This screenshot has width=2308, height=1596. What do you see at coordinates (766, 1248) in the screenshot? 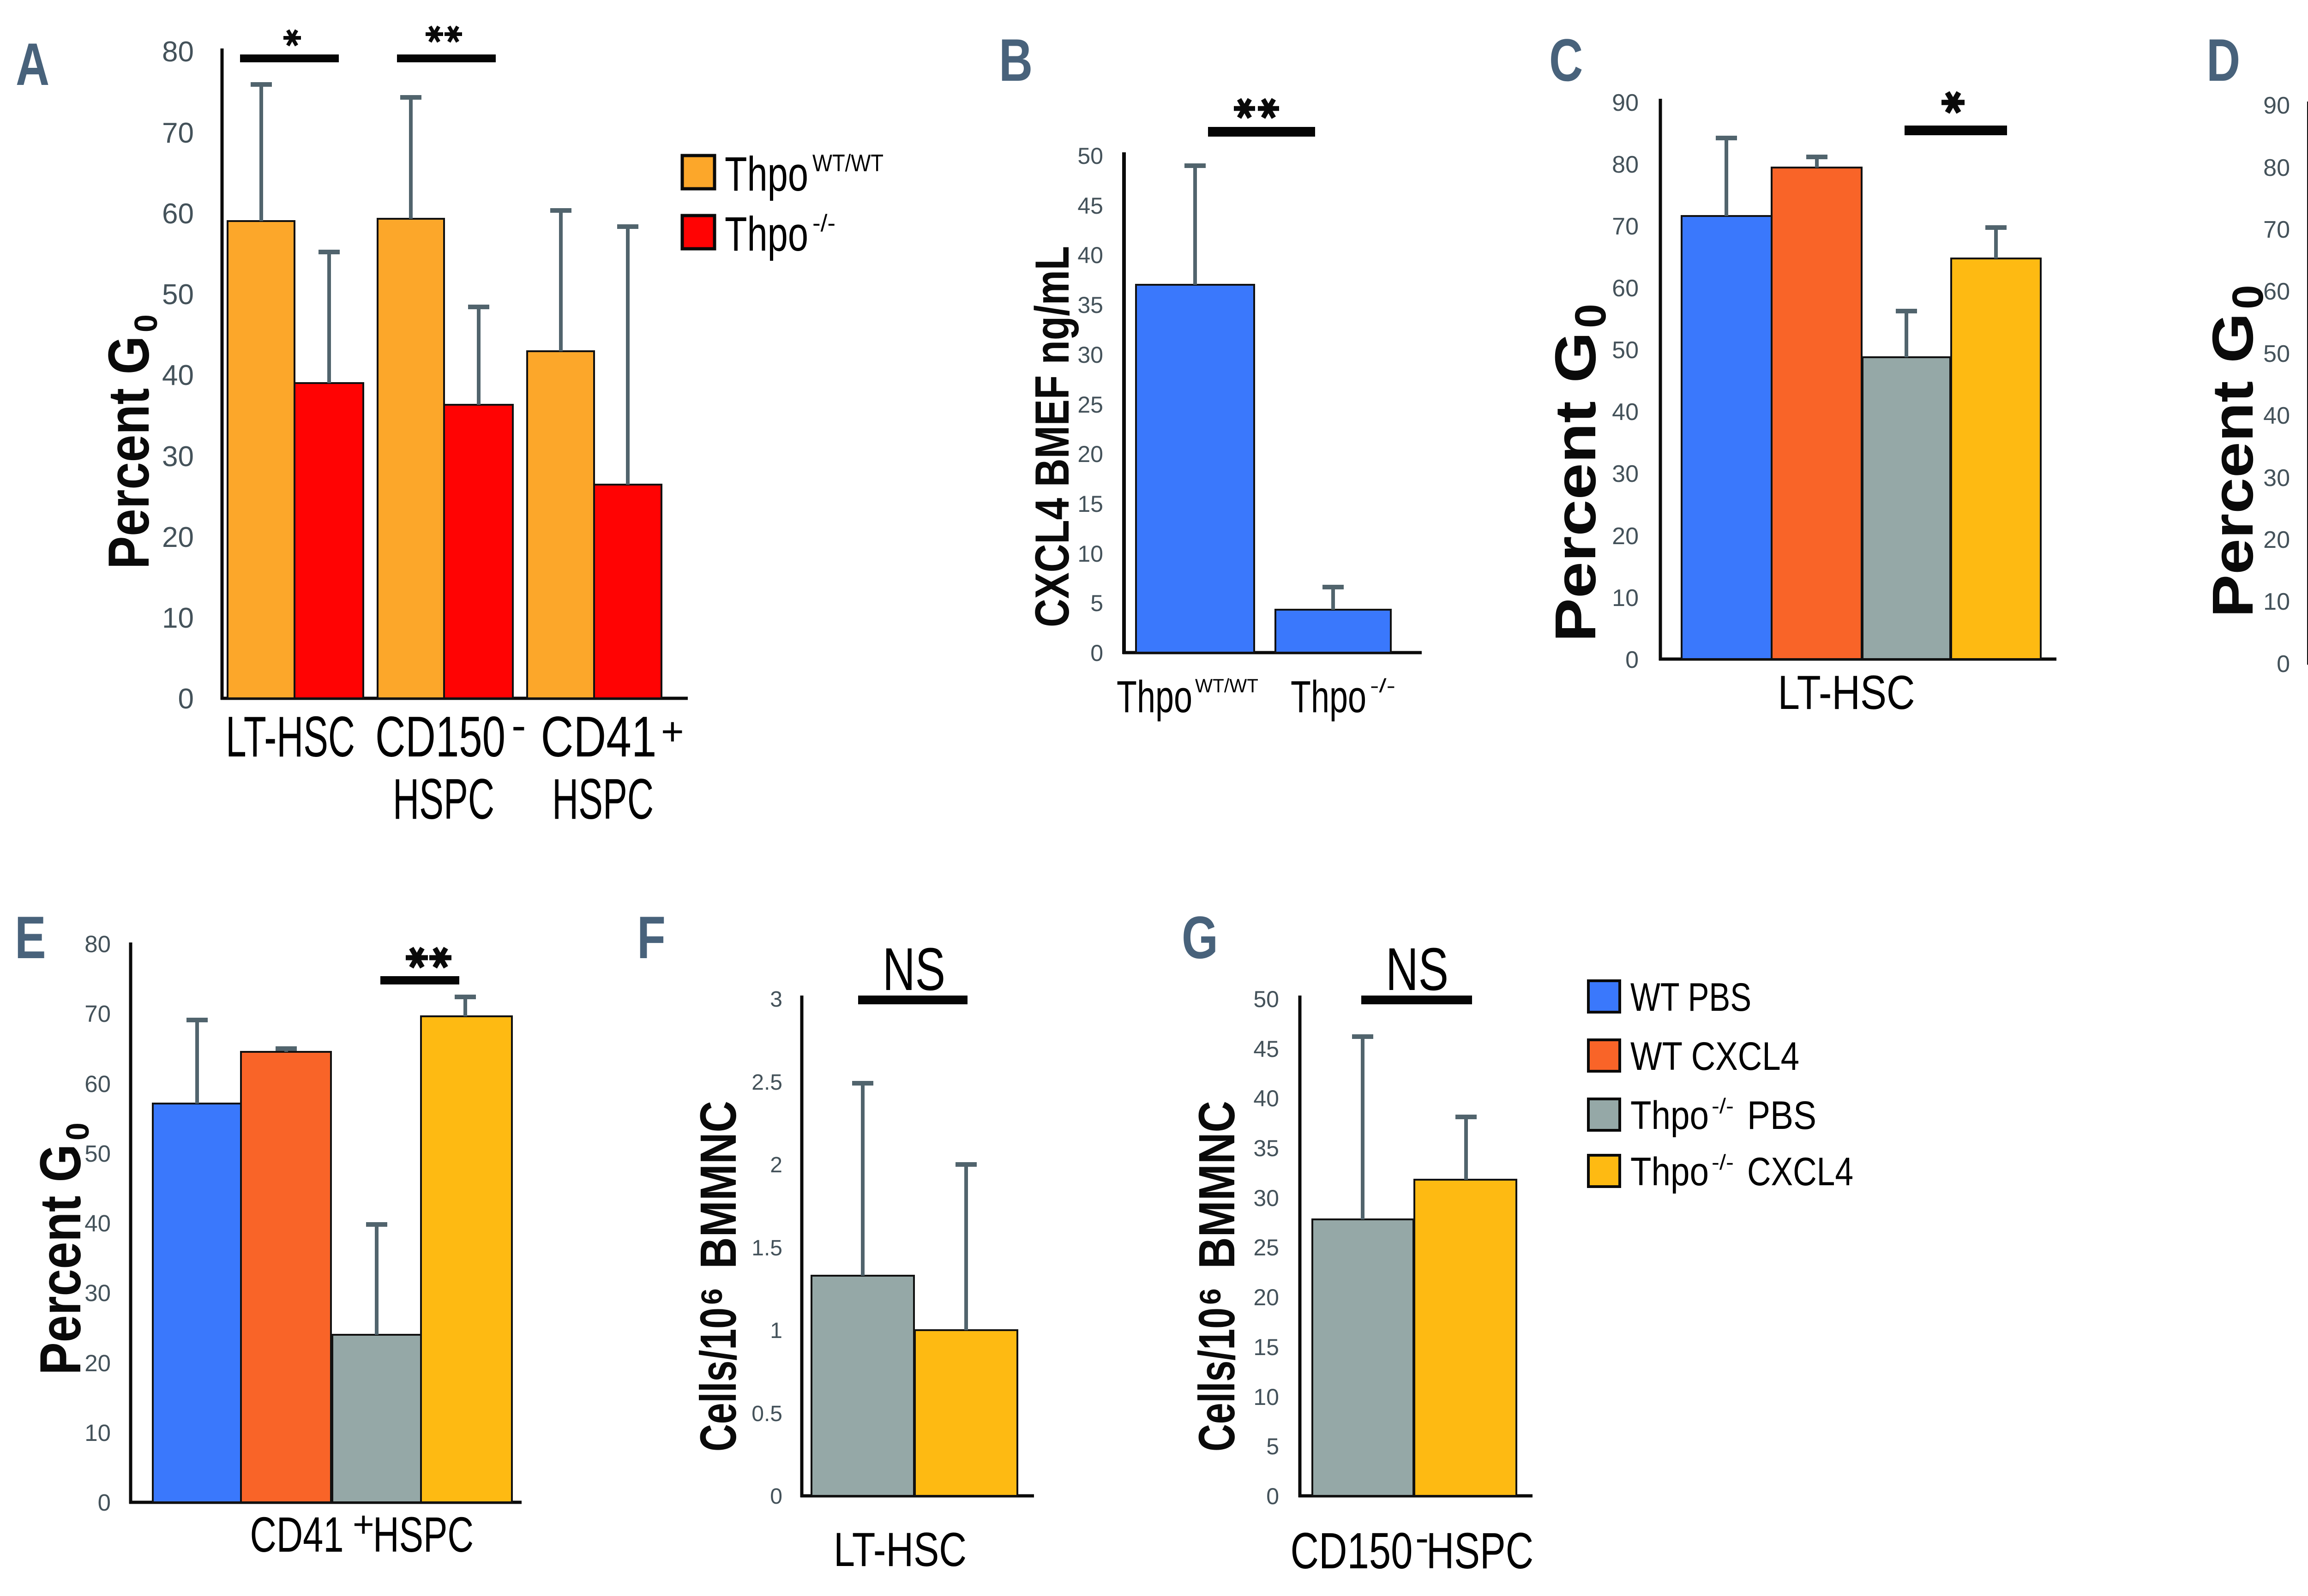
I see `svg-text: 1.5` at bounding box center [766, 1248].